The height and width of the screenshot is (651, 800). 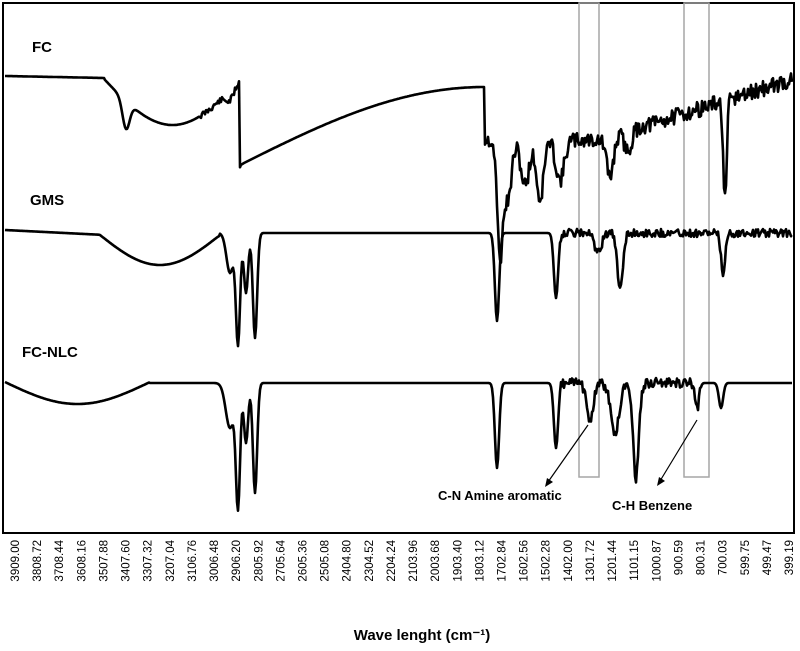 What do you see at coordinates (525, 561) in the screenshot?
I see `x-tick-label: 1602.56` at bounding box center [525, 561].